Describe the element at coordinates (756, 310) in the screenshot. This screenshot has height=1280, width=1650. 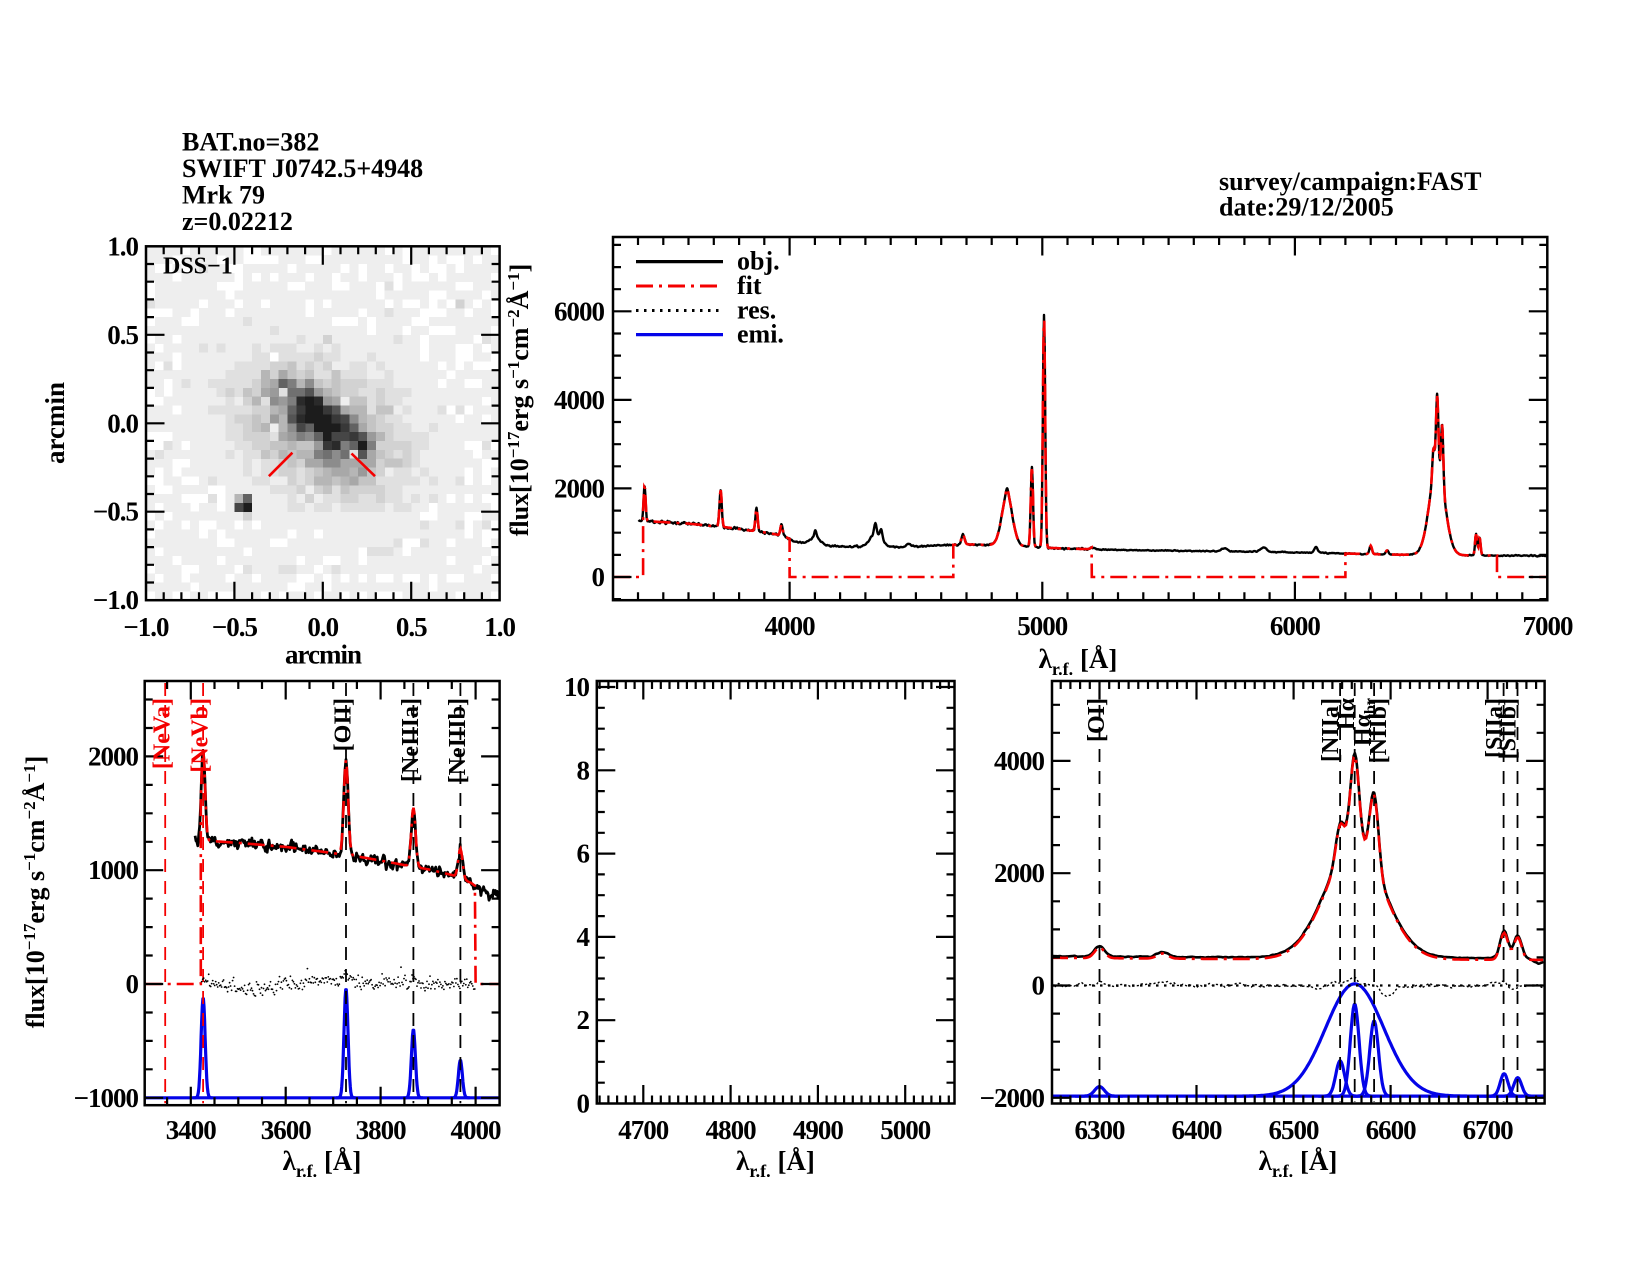
I see `svg-text: res.` at that location.